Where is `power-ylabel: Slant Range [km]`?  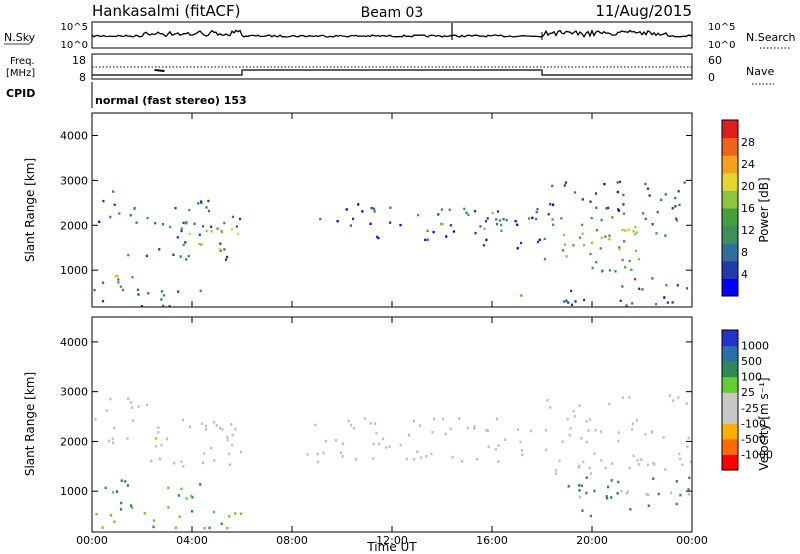 power-ylabel: Slant Range [km] is located at coordinates (30, 210).